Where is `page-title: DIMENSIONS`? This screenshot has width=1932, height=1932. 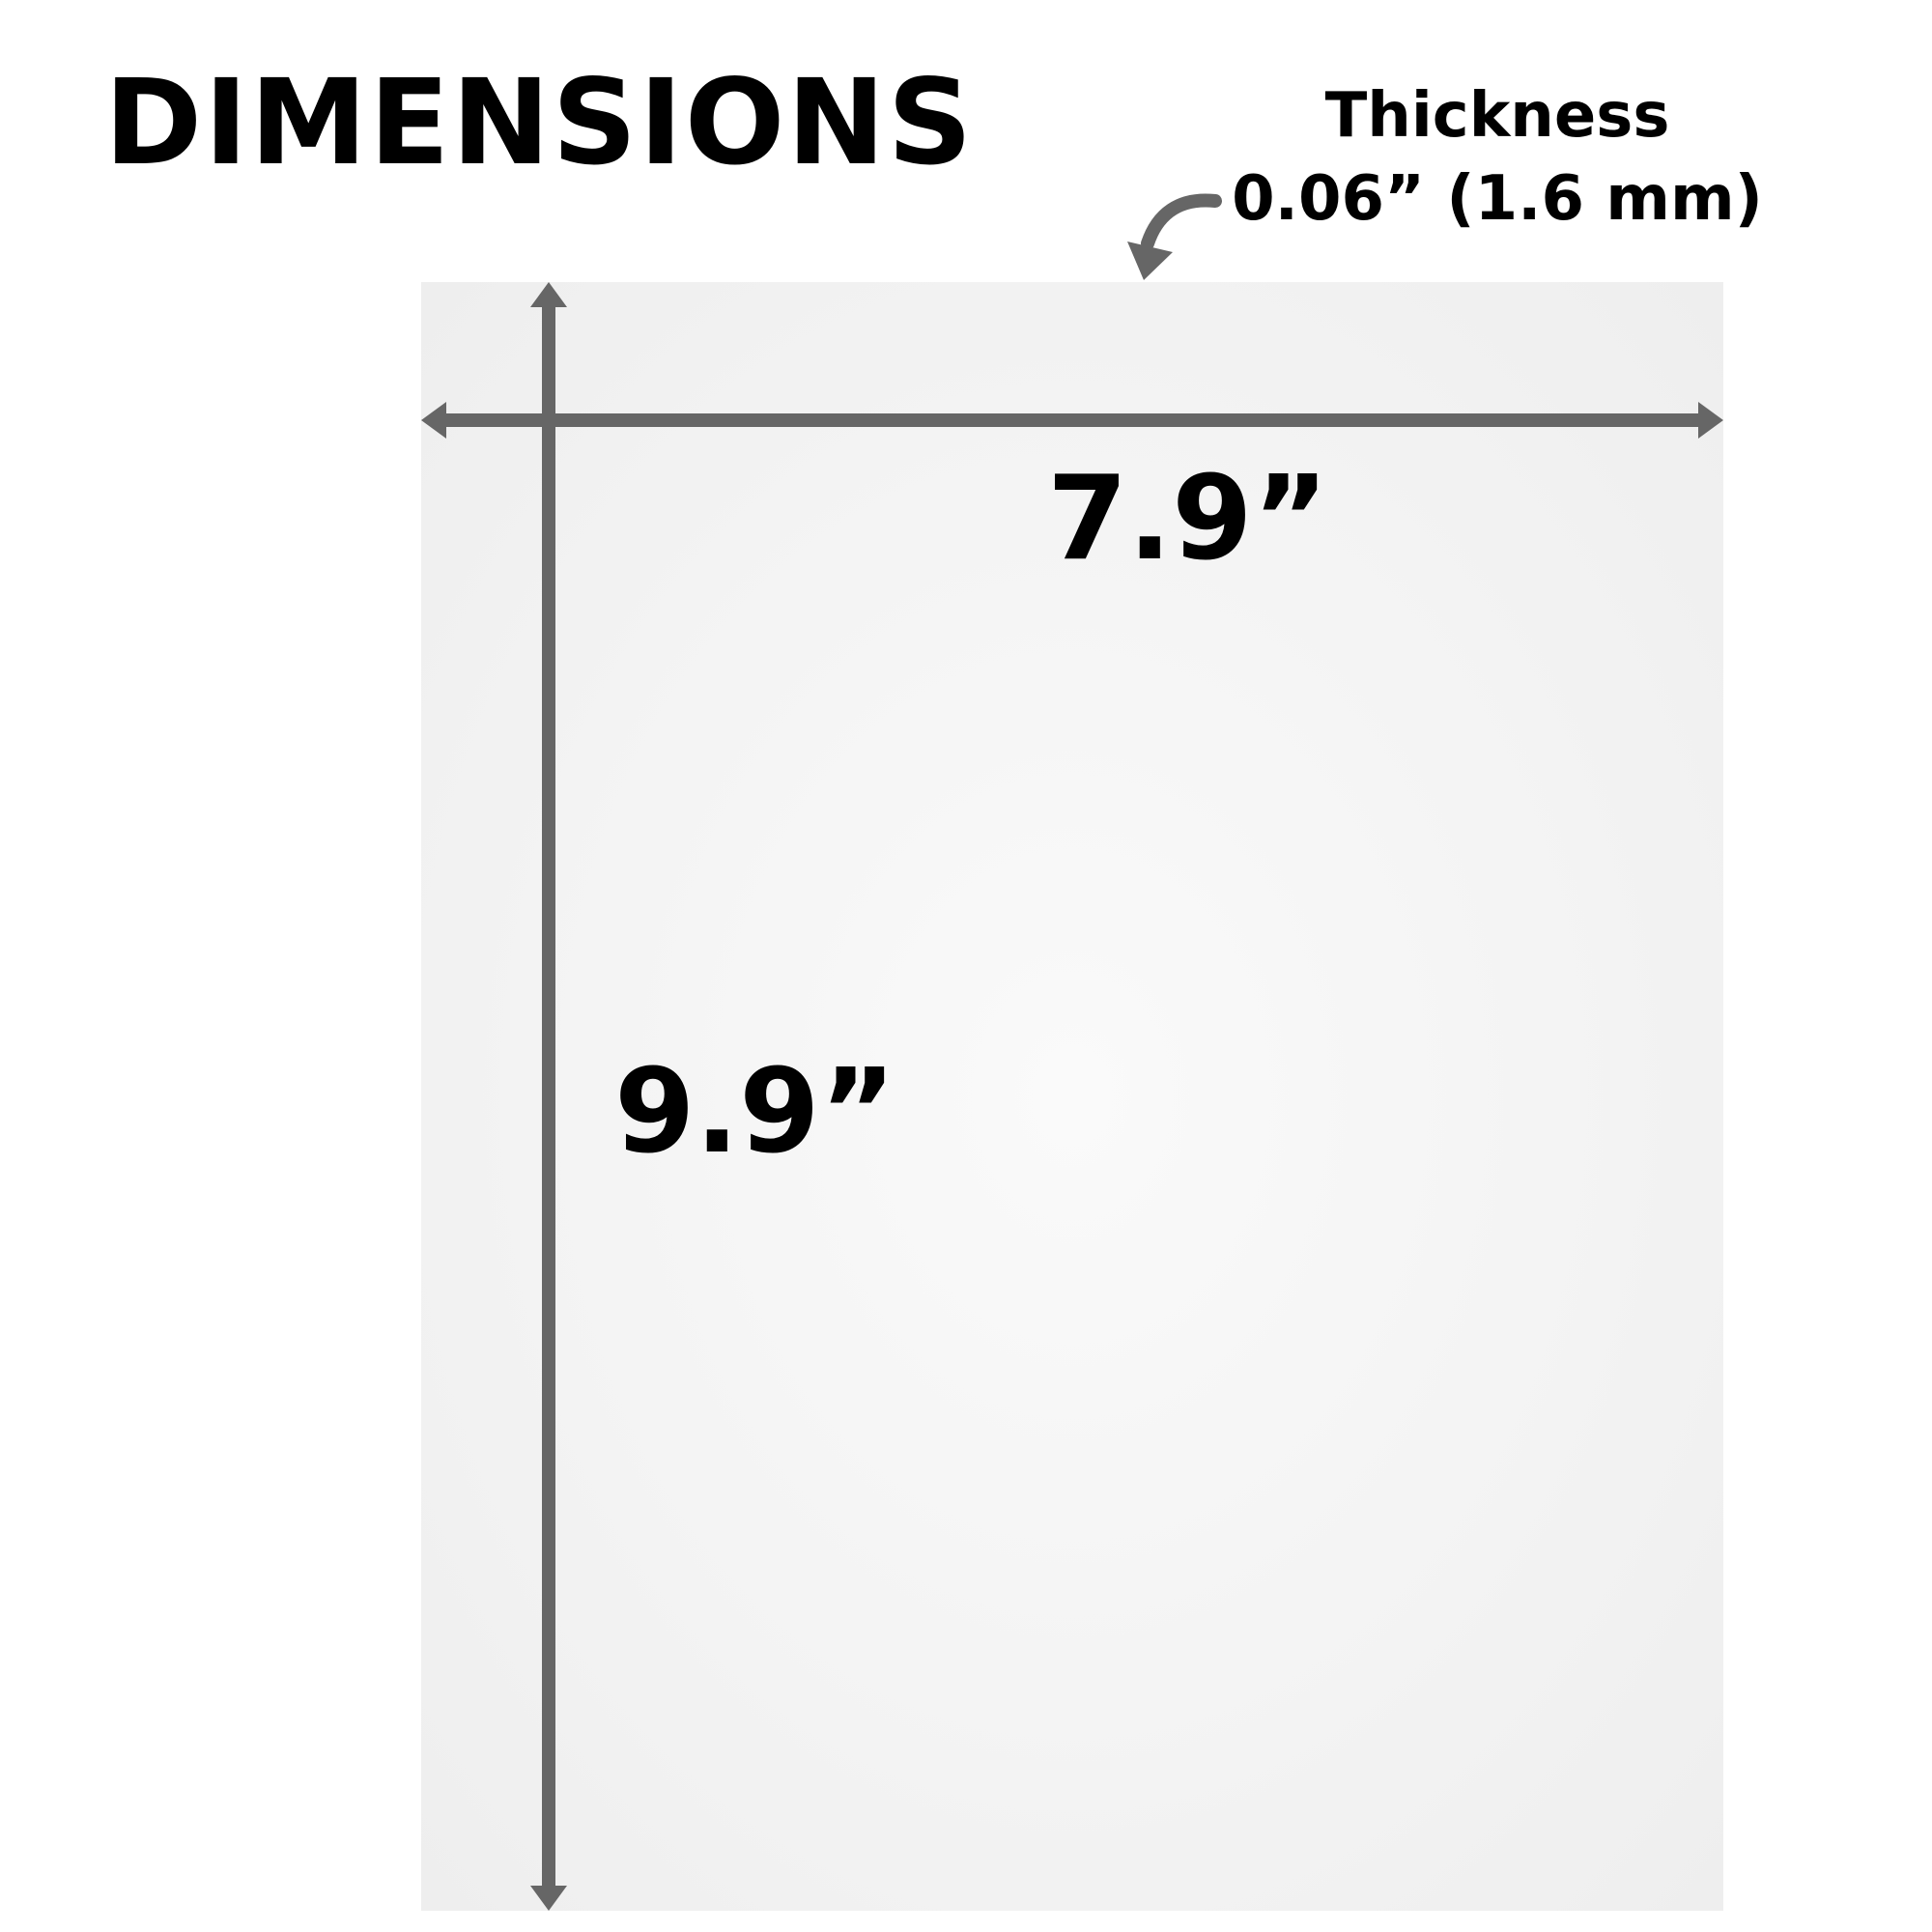
page-title: DIMENSIONS is located at coordinates (539, 122).